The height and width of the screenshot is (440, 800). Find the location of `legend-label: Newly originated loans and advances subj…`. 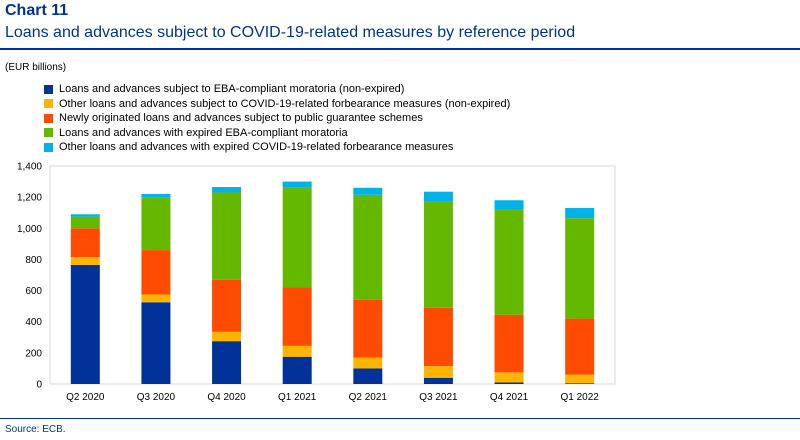

legend-label: Newly originated loans and advances subj… is located at coordinates (241, 118).